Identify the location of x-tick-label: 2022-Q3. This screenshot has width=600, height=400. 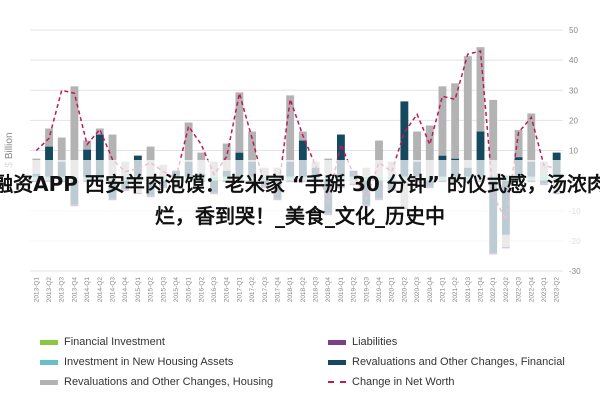
(519, 290).